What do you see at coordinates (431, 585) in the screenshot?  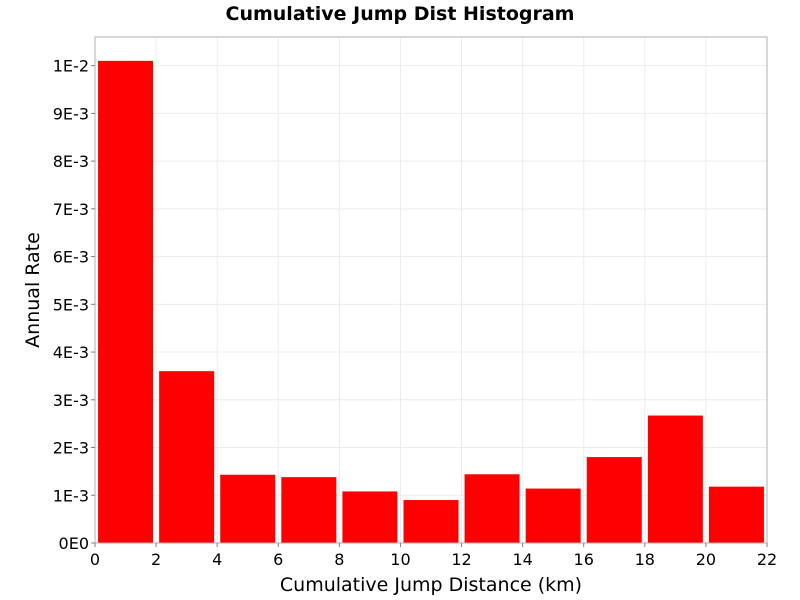 I see `x-axis-label: Cumulative Jump Distance (km)` at bounding box center [431, 585].